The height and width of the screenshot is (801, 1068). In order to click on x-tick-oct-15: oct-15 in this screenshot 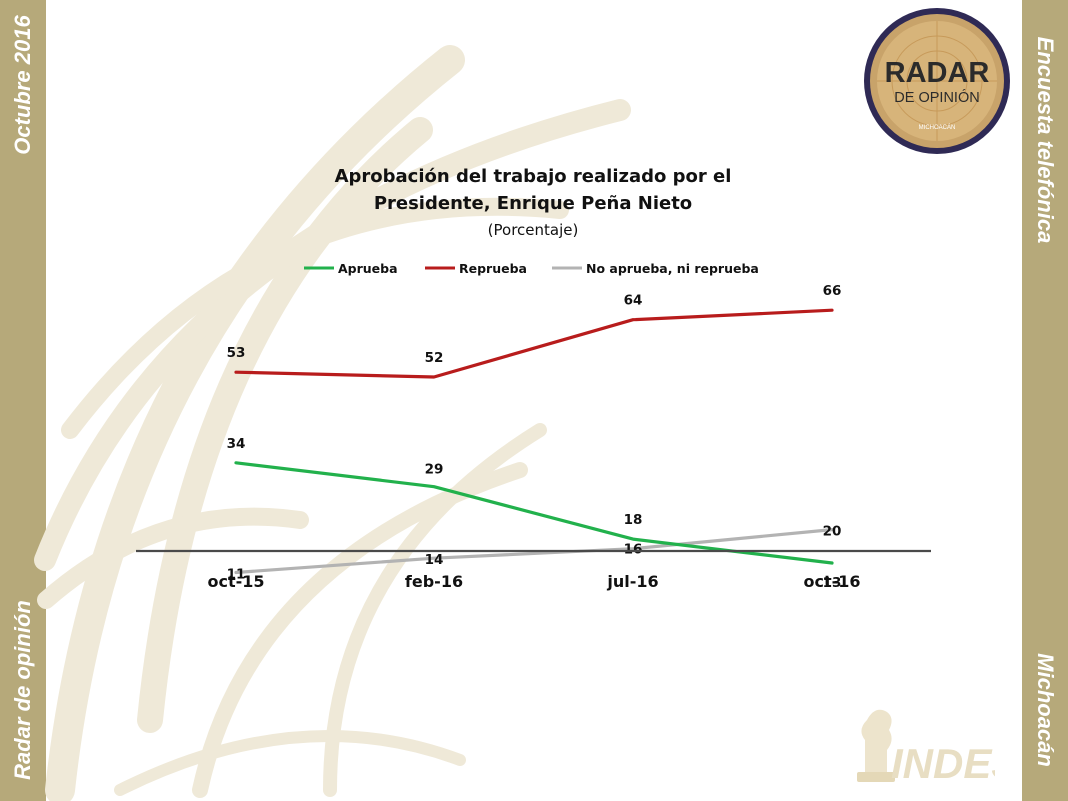, I will do `click(235, 581)`.